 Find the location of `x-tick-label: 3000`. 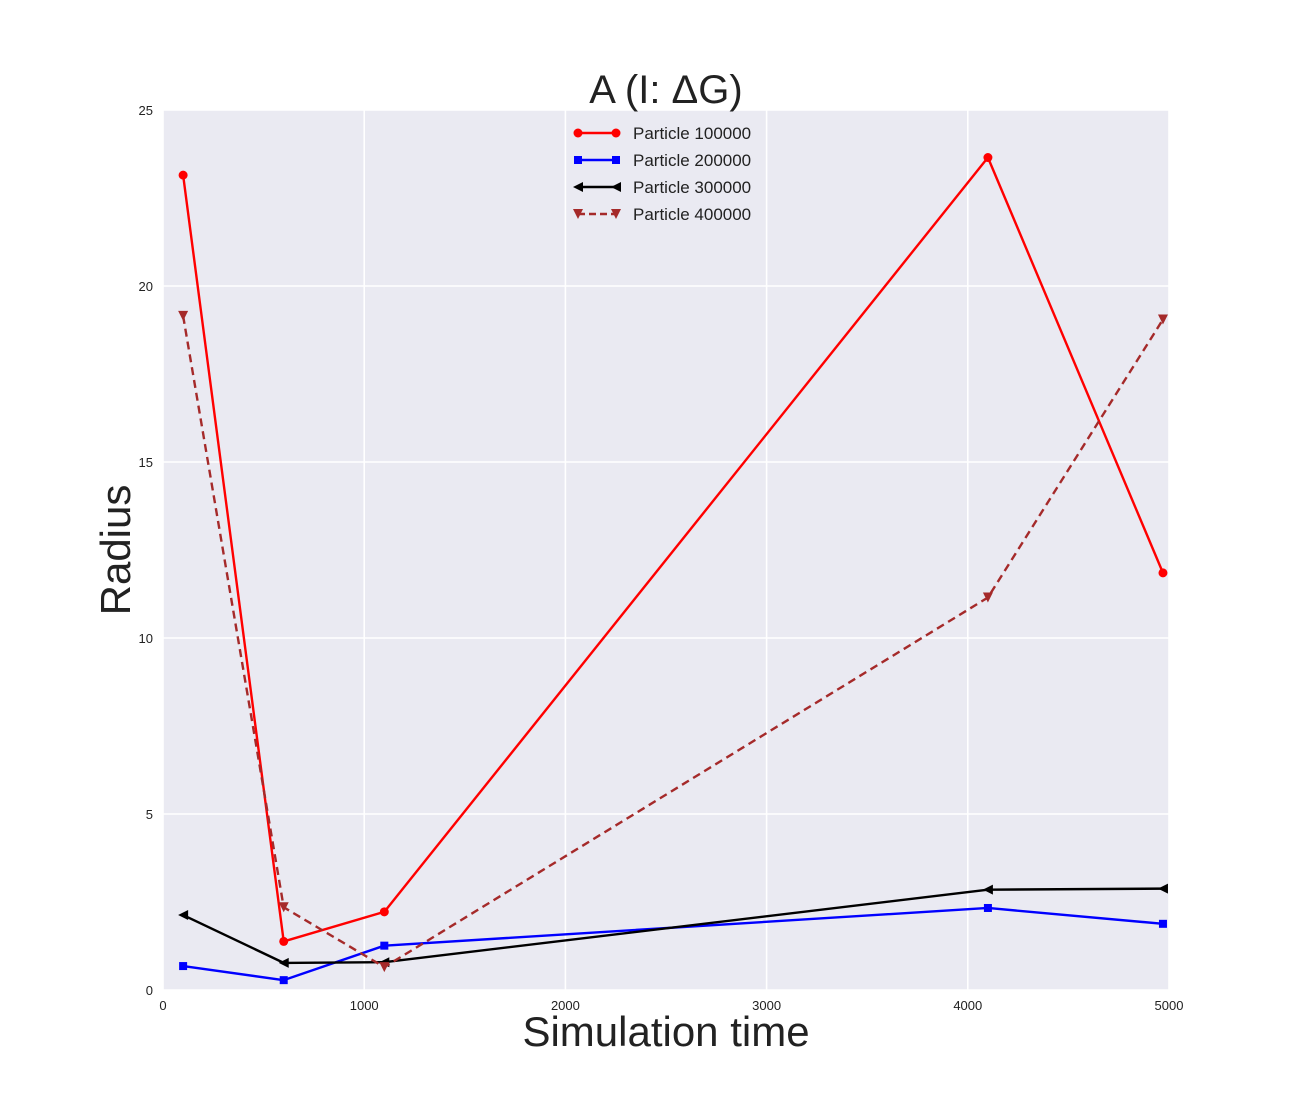

x-tick-label: 3000 is located at coordinates (766, 1005).